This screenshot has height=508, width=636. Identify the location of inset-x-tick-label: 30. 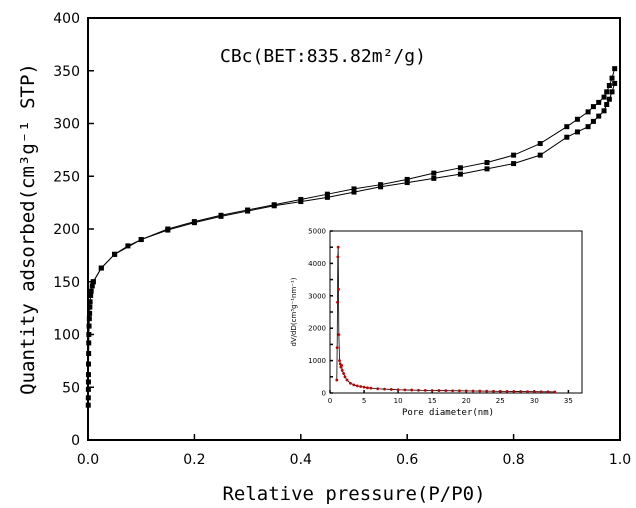
(534, 401).